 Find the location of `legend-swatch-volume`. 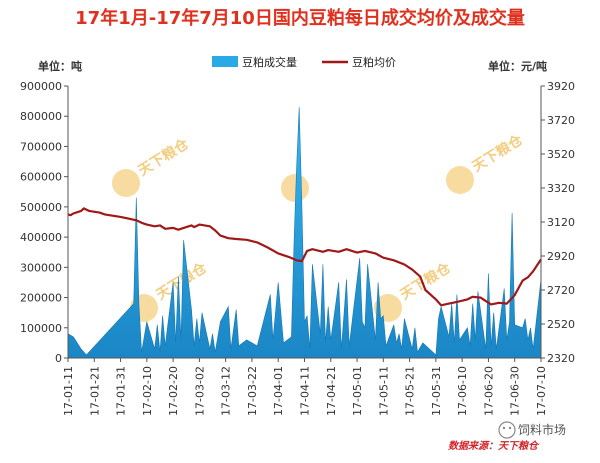

legend-swatch-volume is located at coordinates (225, 61).